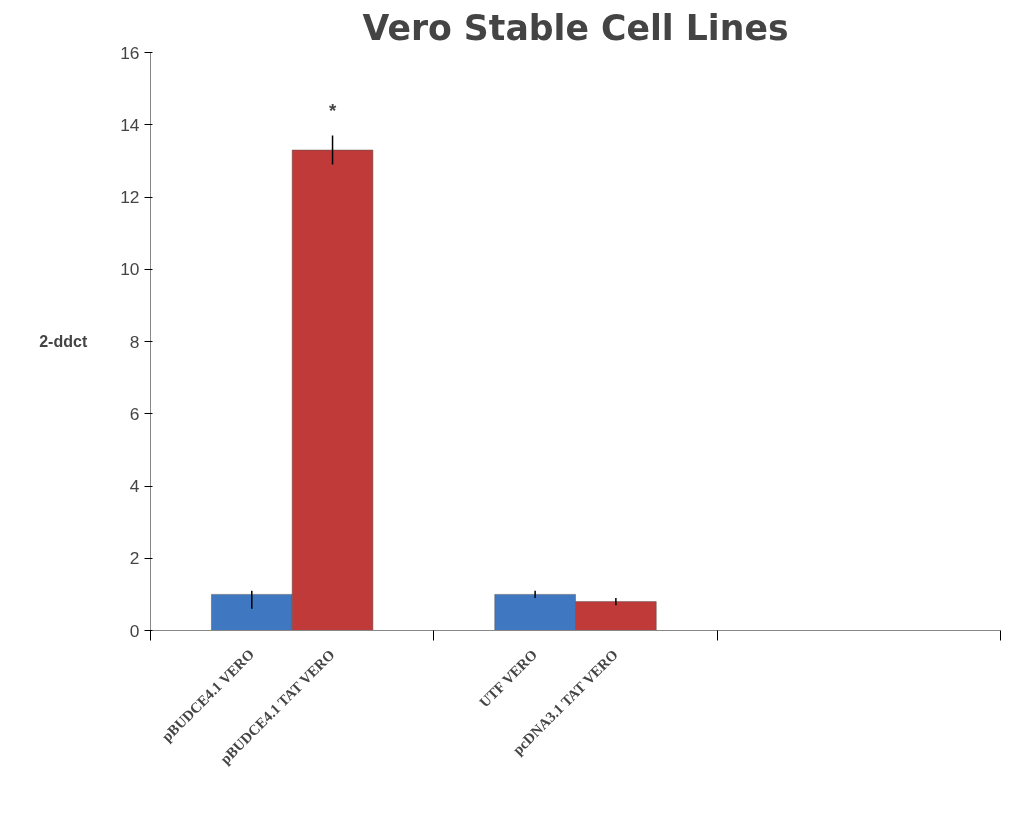 The image size is (1022, 814). I want to click on y-tick-label: 2, so click(134, 558).